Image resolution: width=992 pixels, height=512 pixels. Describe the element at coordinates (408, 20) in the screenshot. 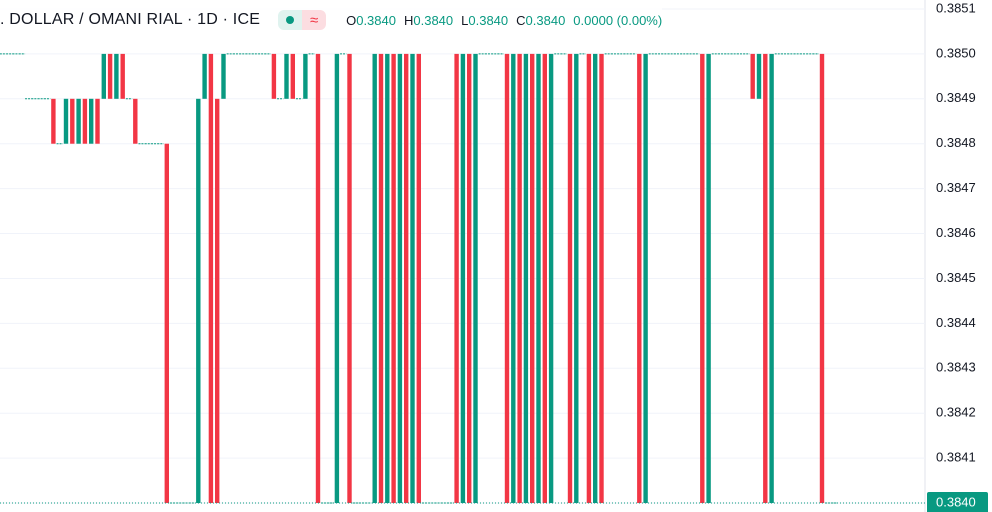

I see `ohlc-key: H` at that location.